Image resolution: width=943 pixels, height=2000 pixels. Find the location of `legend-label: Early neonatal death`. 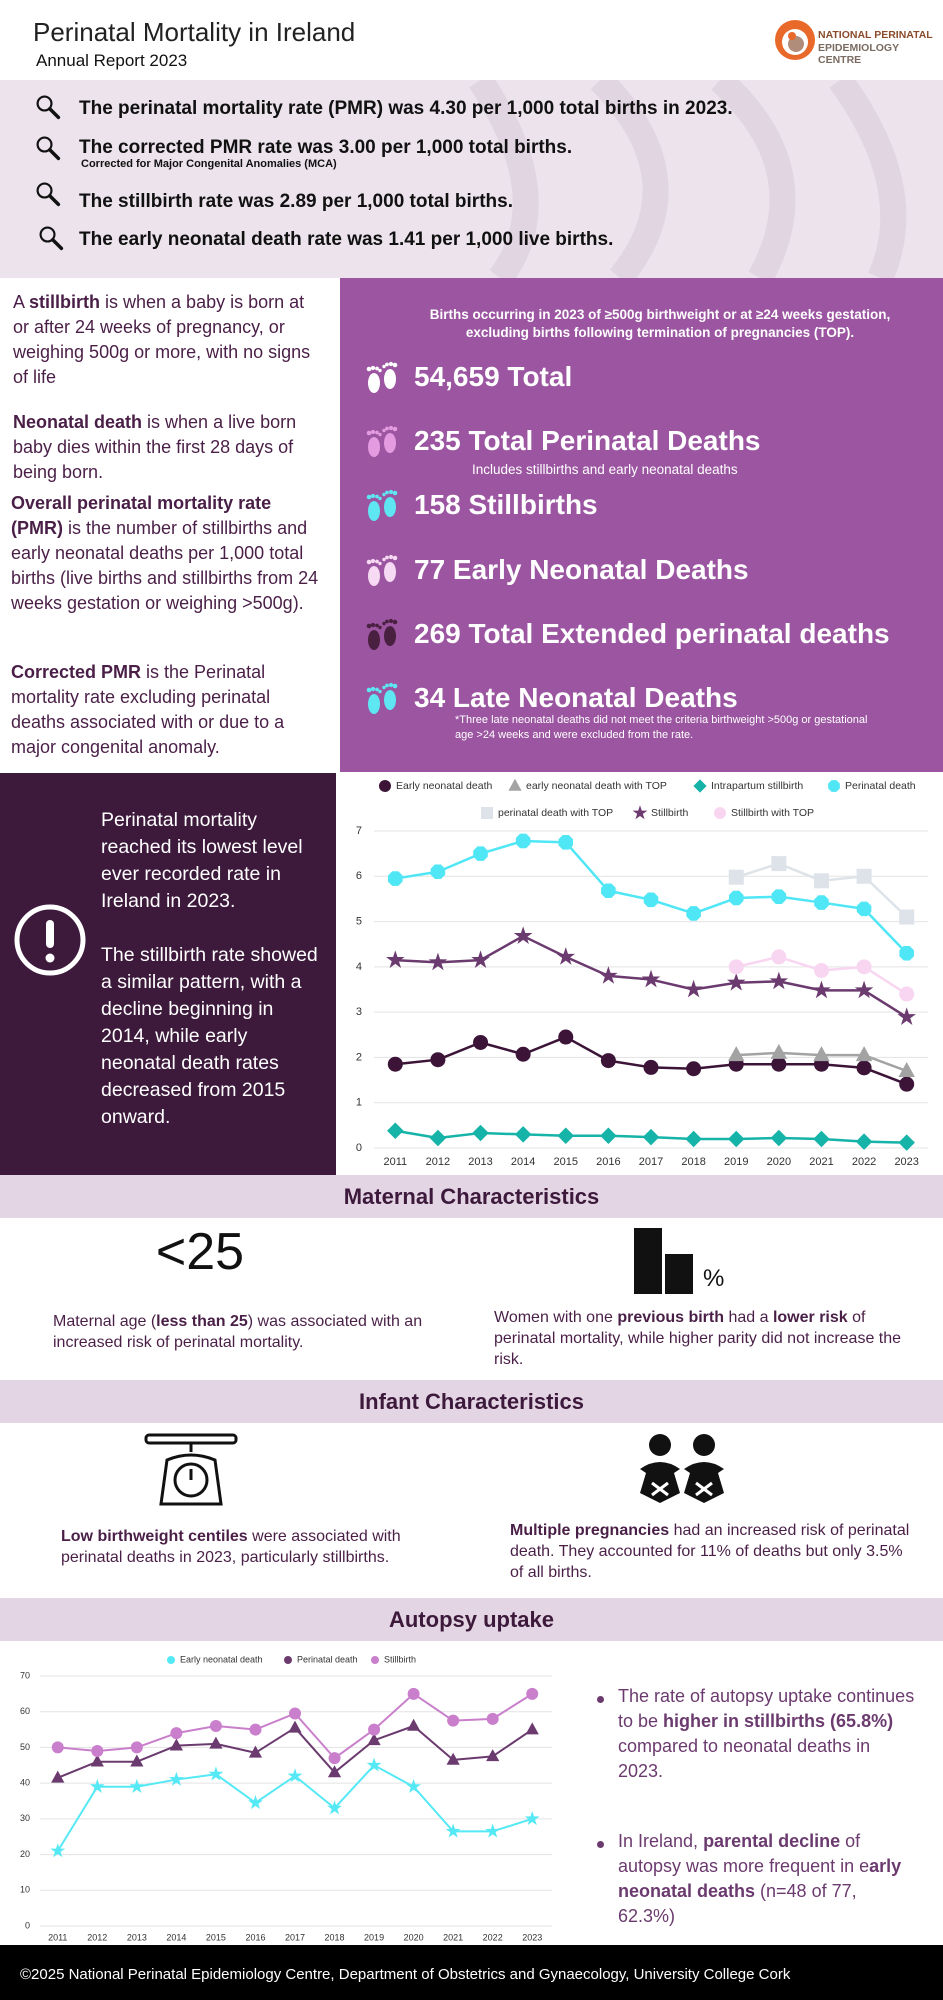

legend-label: Early neonatal death is located at coordinates (221, 1659).